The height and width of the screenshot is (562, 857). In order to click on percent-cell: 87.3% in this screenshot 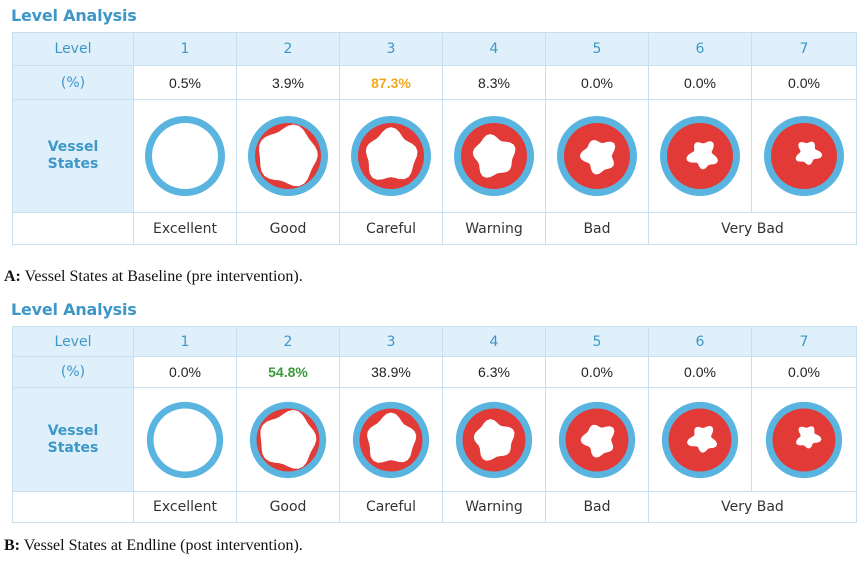, I will do `click(391, 82)`.